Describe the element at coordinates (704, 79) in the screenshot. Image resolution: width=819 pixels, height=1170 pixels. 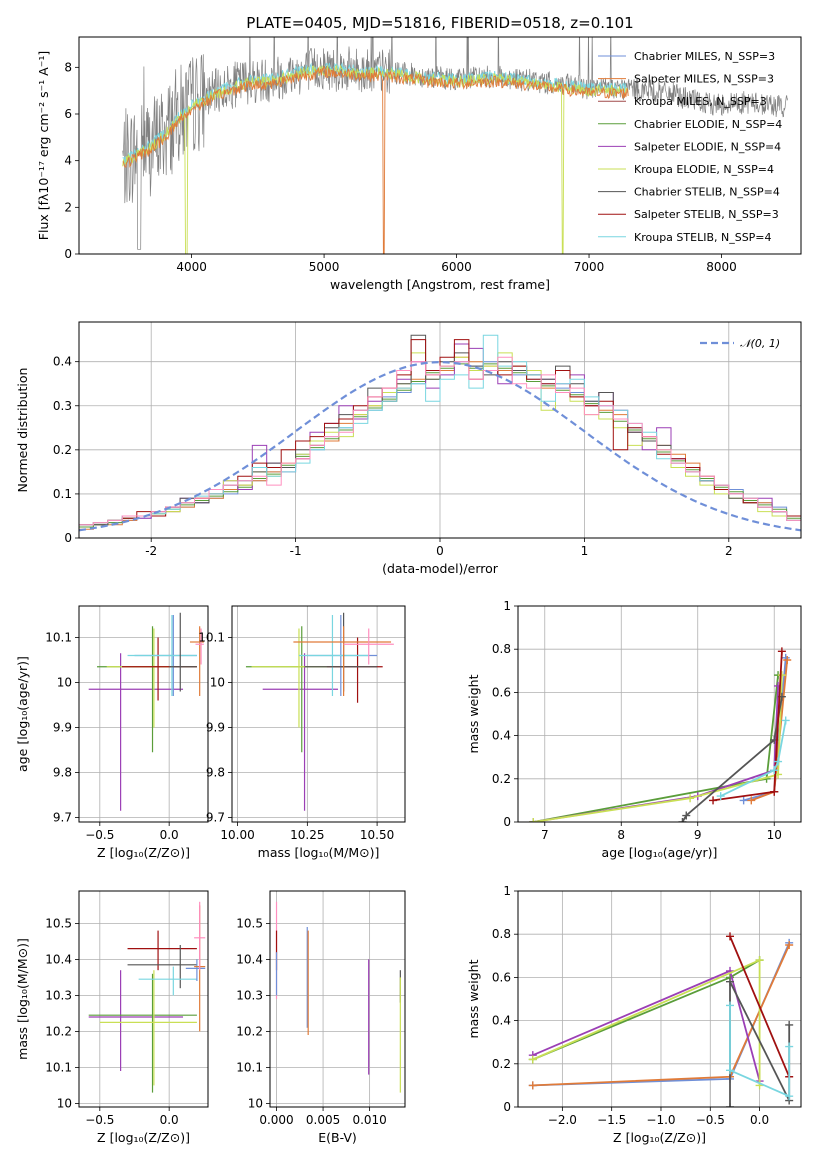
I see `legend-label: Salpeter MILES, N_SSP=3` at that location.